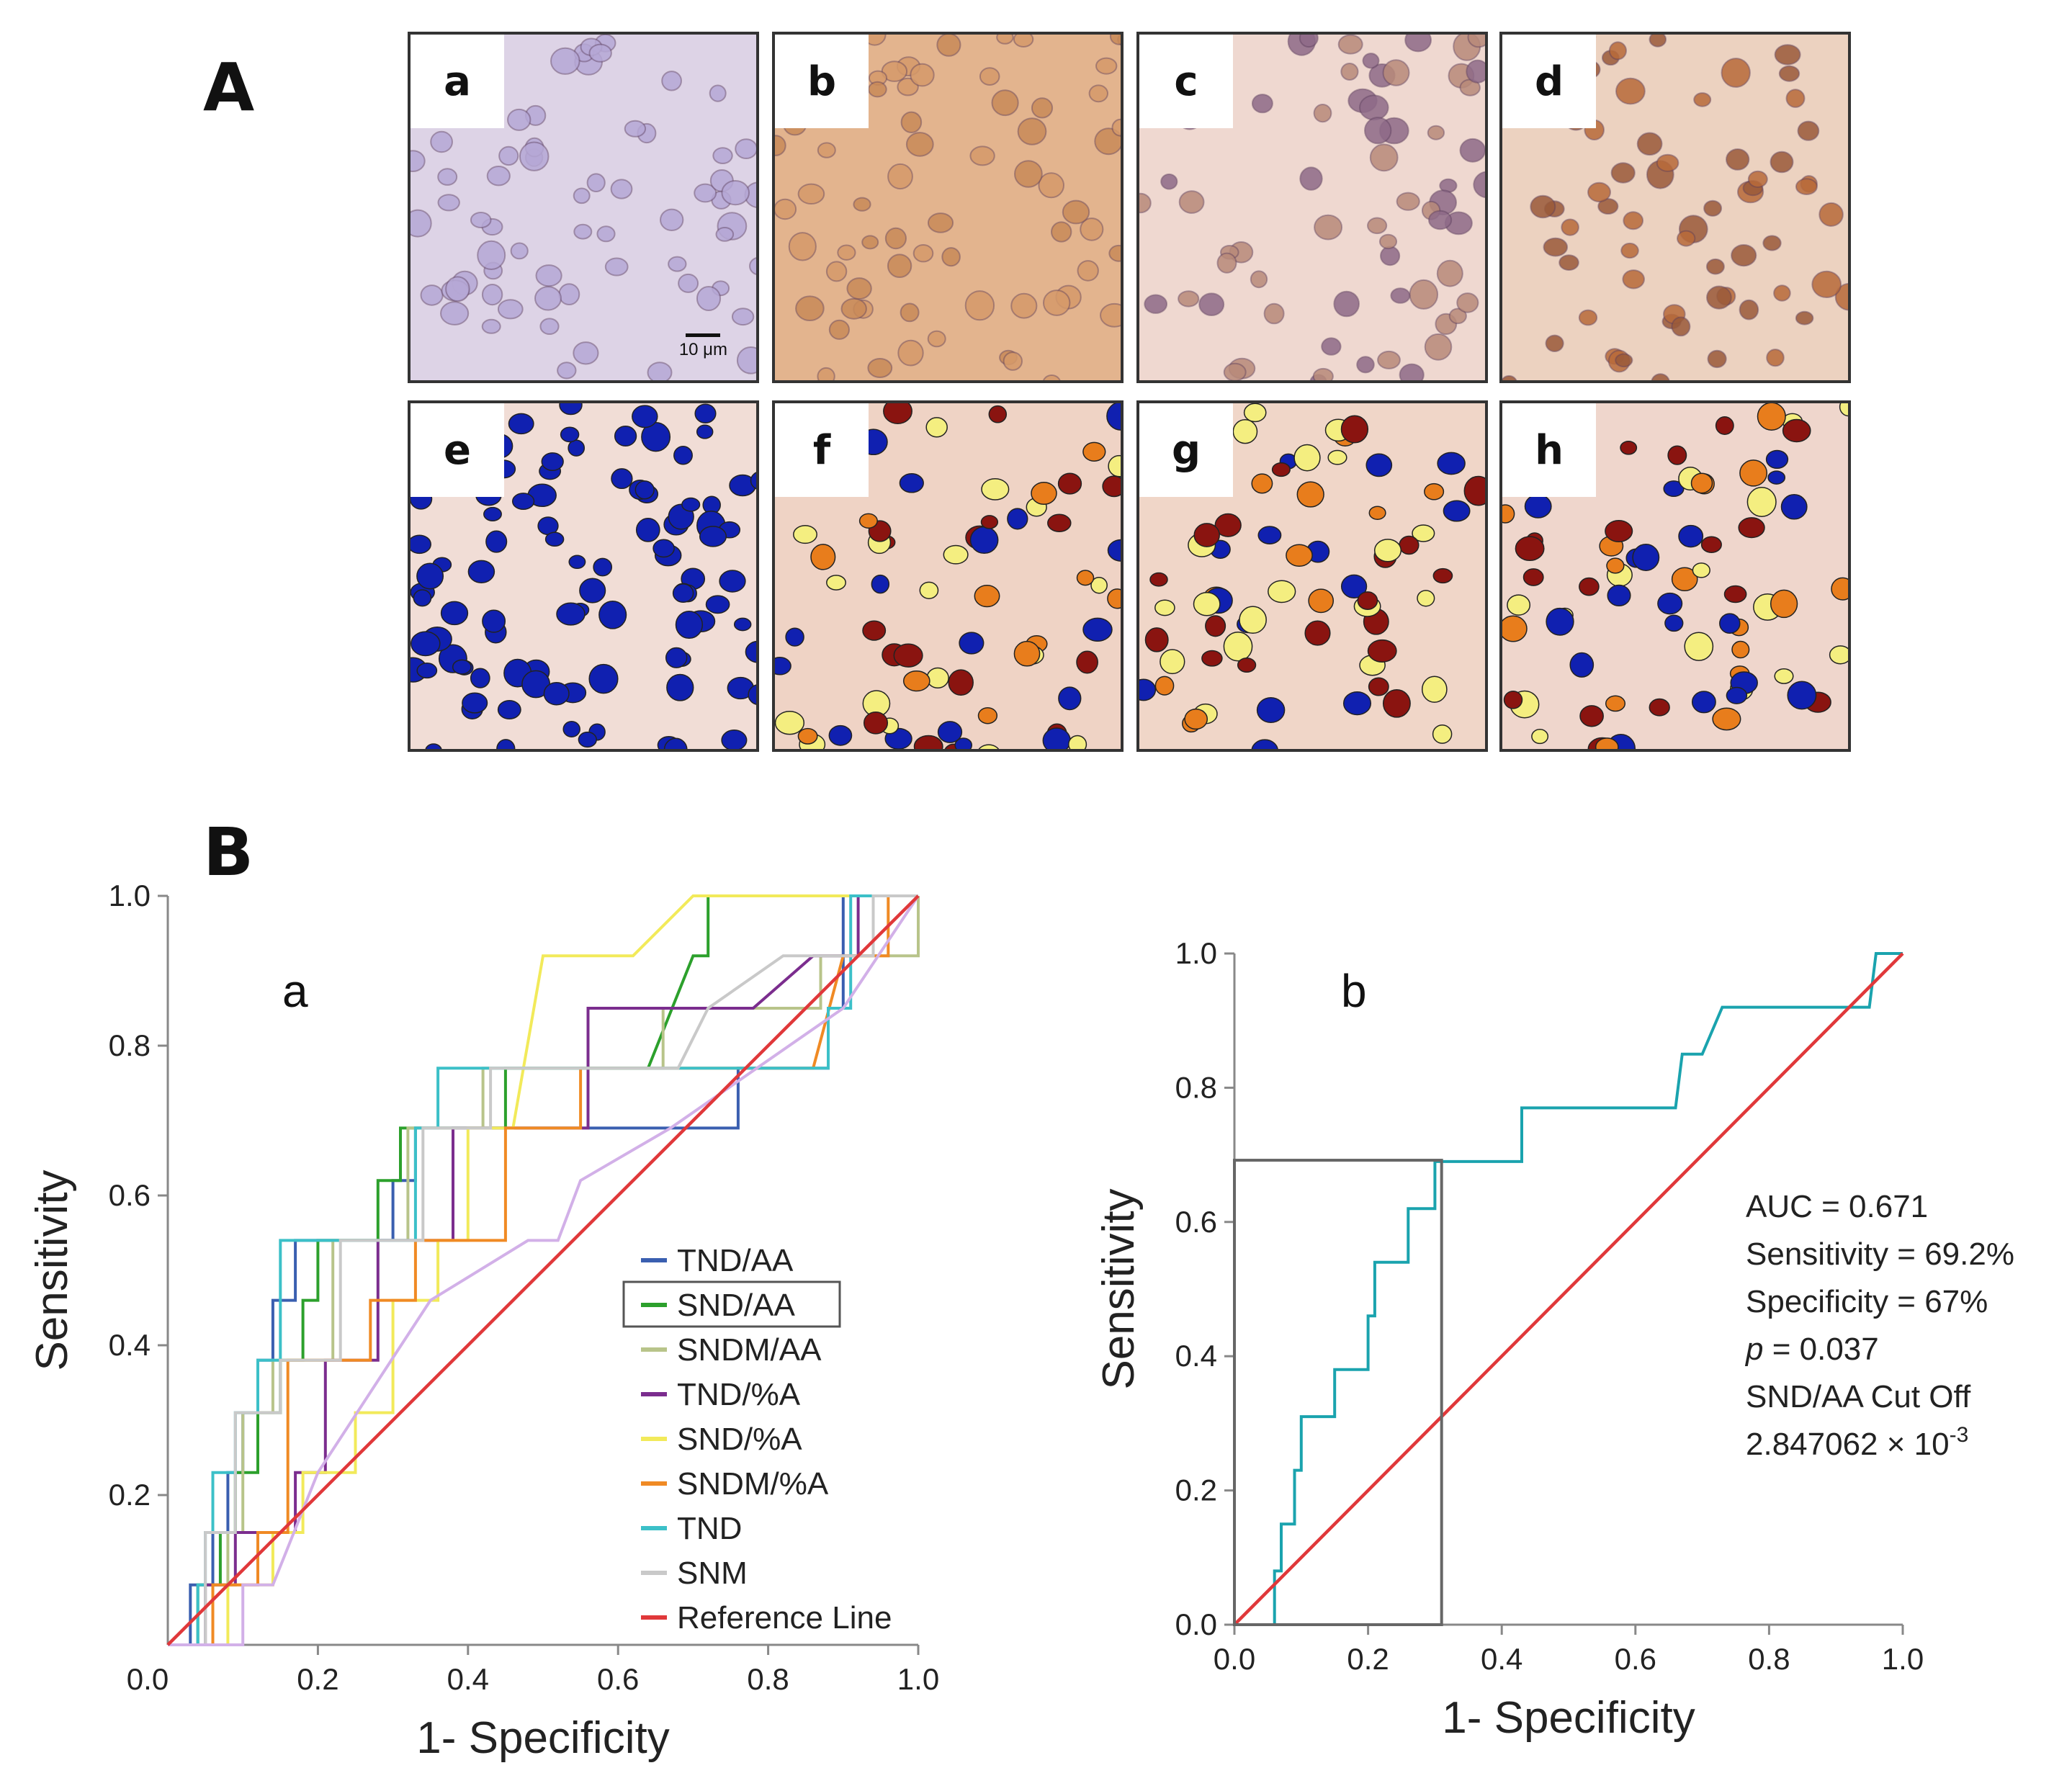 This screenshot has height=1786, width=2072. Describe the element at coordinates (785, 1617) in the screenshot. I see `legend-item-reference-line: Reference Line` at that location.